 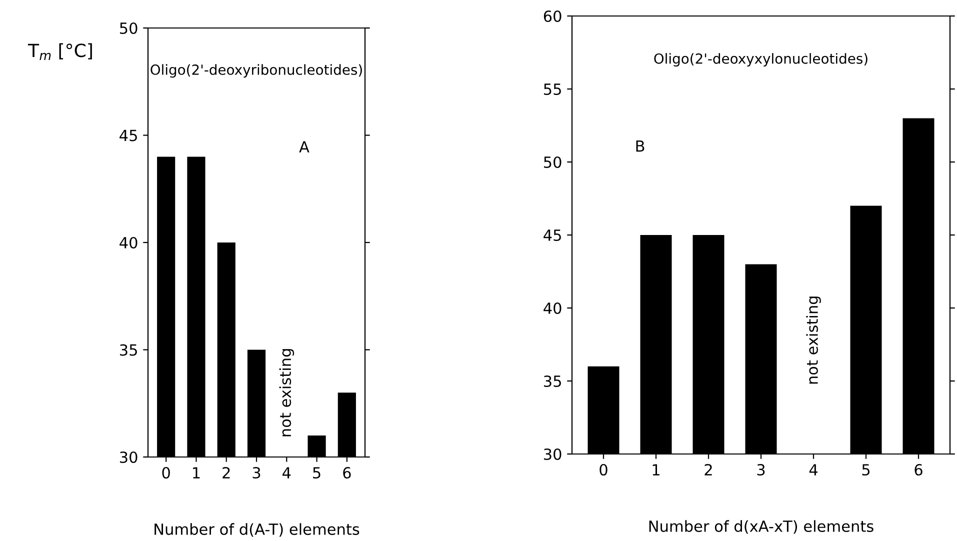 What do you see at coordinates (553, 16) in the screenshot?
I see `y-tick-label: 60` at bounding box center [553, 16].